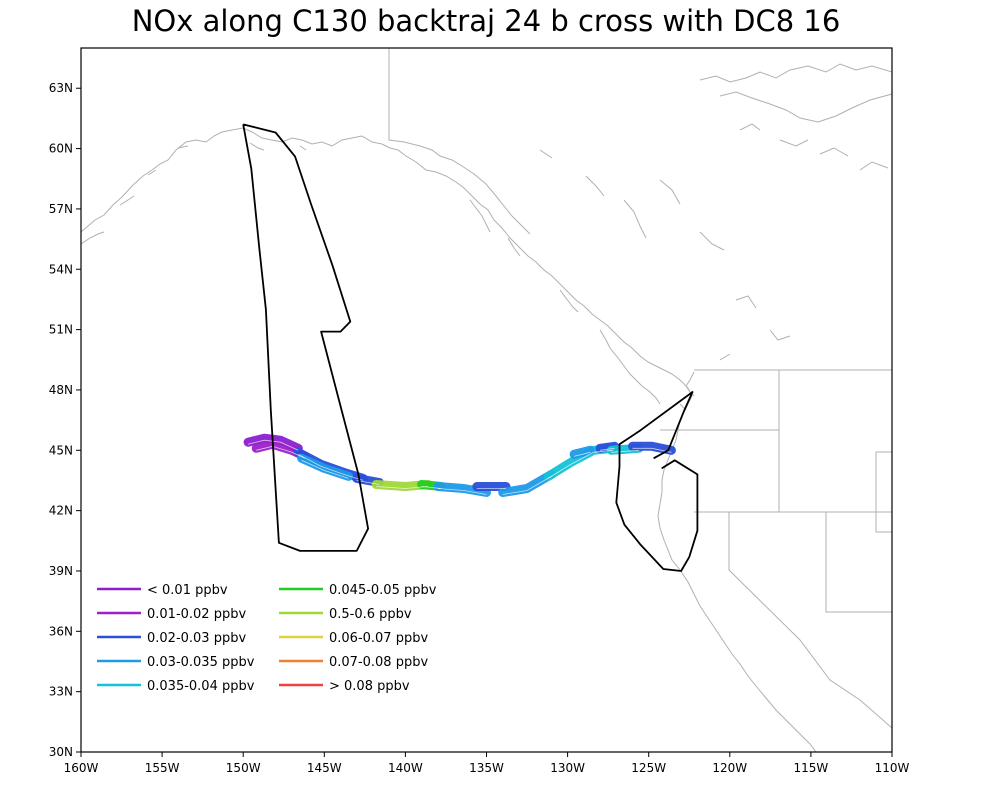  Describe the element at coordinates (378, 662) in the screenshot. I see `legend-label: 0.07-0.08 ppbv` at that location.